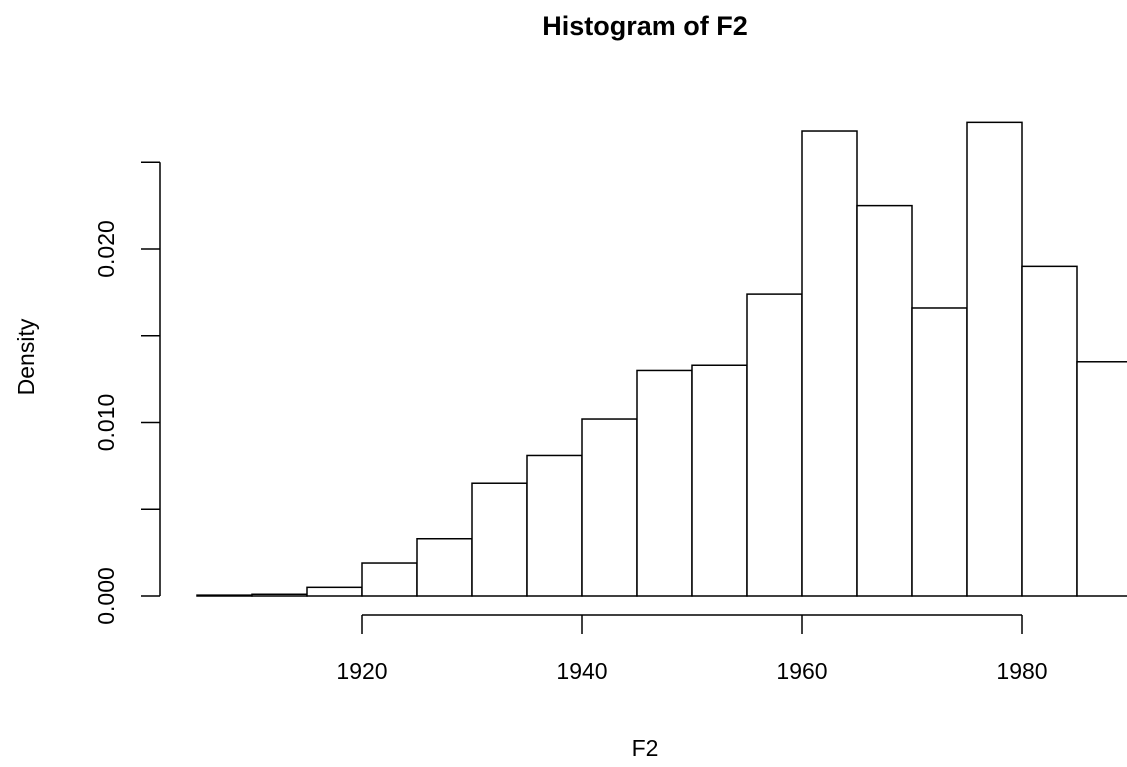  Describe the element at coordinates (645, 26) in the screenshot. I see `chart-title: Histogram of F2` at that location.